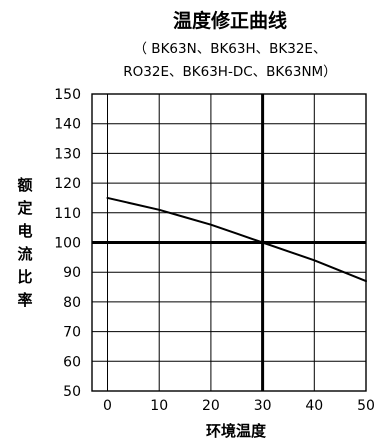 The image size is (378, 443). I want to click on y-tick-label: 90, so click(72, 273).